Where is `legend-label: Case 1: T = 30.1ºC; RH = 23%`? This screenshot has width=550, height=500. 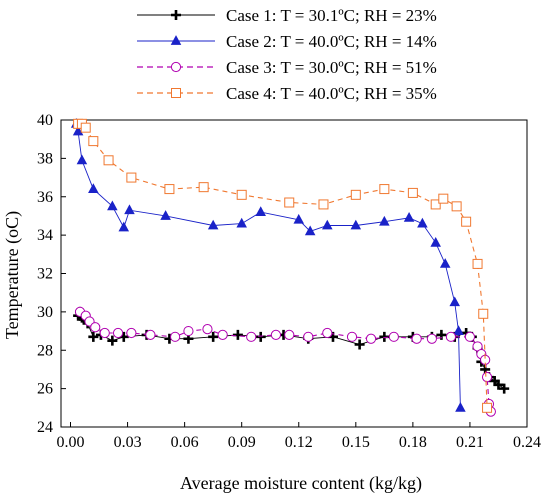 legend-label: Case 1: T = 30.1ºC; RH = 23% is located at coordinates (331, 15).